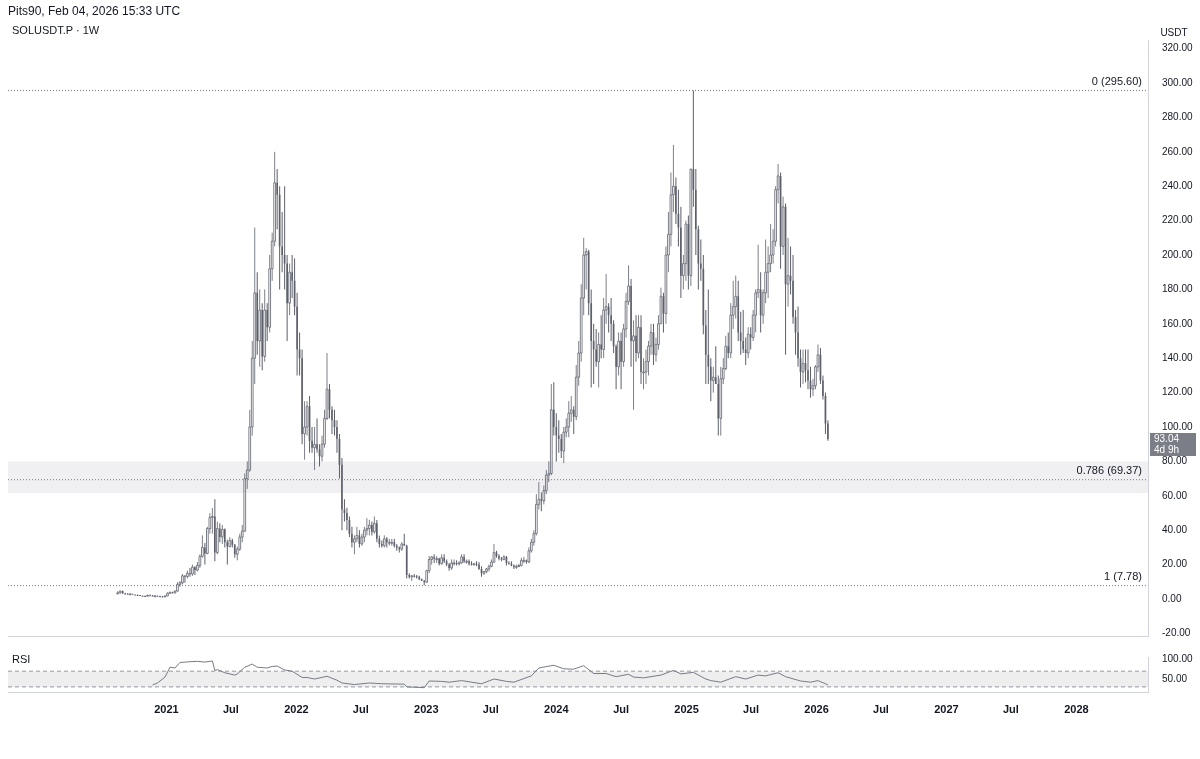 The height and width of the screenshot is (759, 1200). I want to click on y-tick-label: 140.00, so click(1178, 357).